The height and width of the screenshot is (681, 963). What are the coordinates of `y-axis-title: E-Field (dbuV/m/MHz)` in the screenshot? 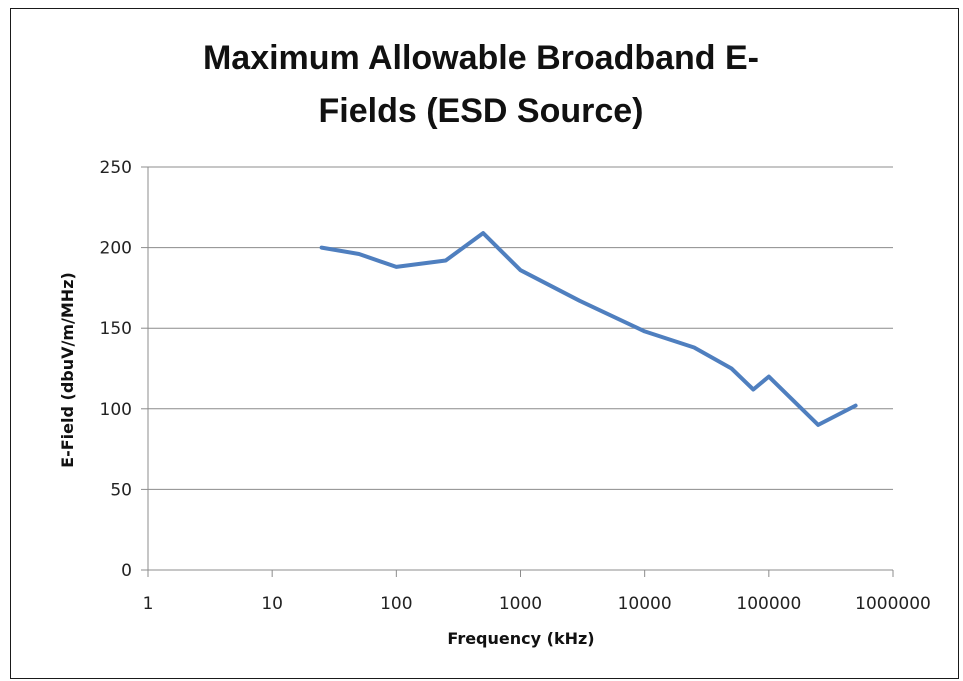 It's located at (67, 370).